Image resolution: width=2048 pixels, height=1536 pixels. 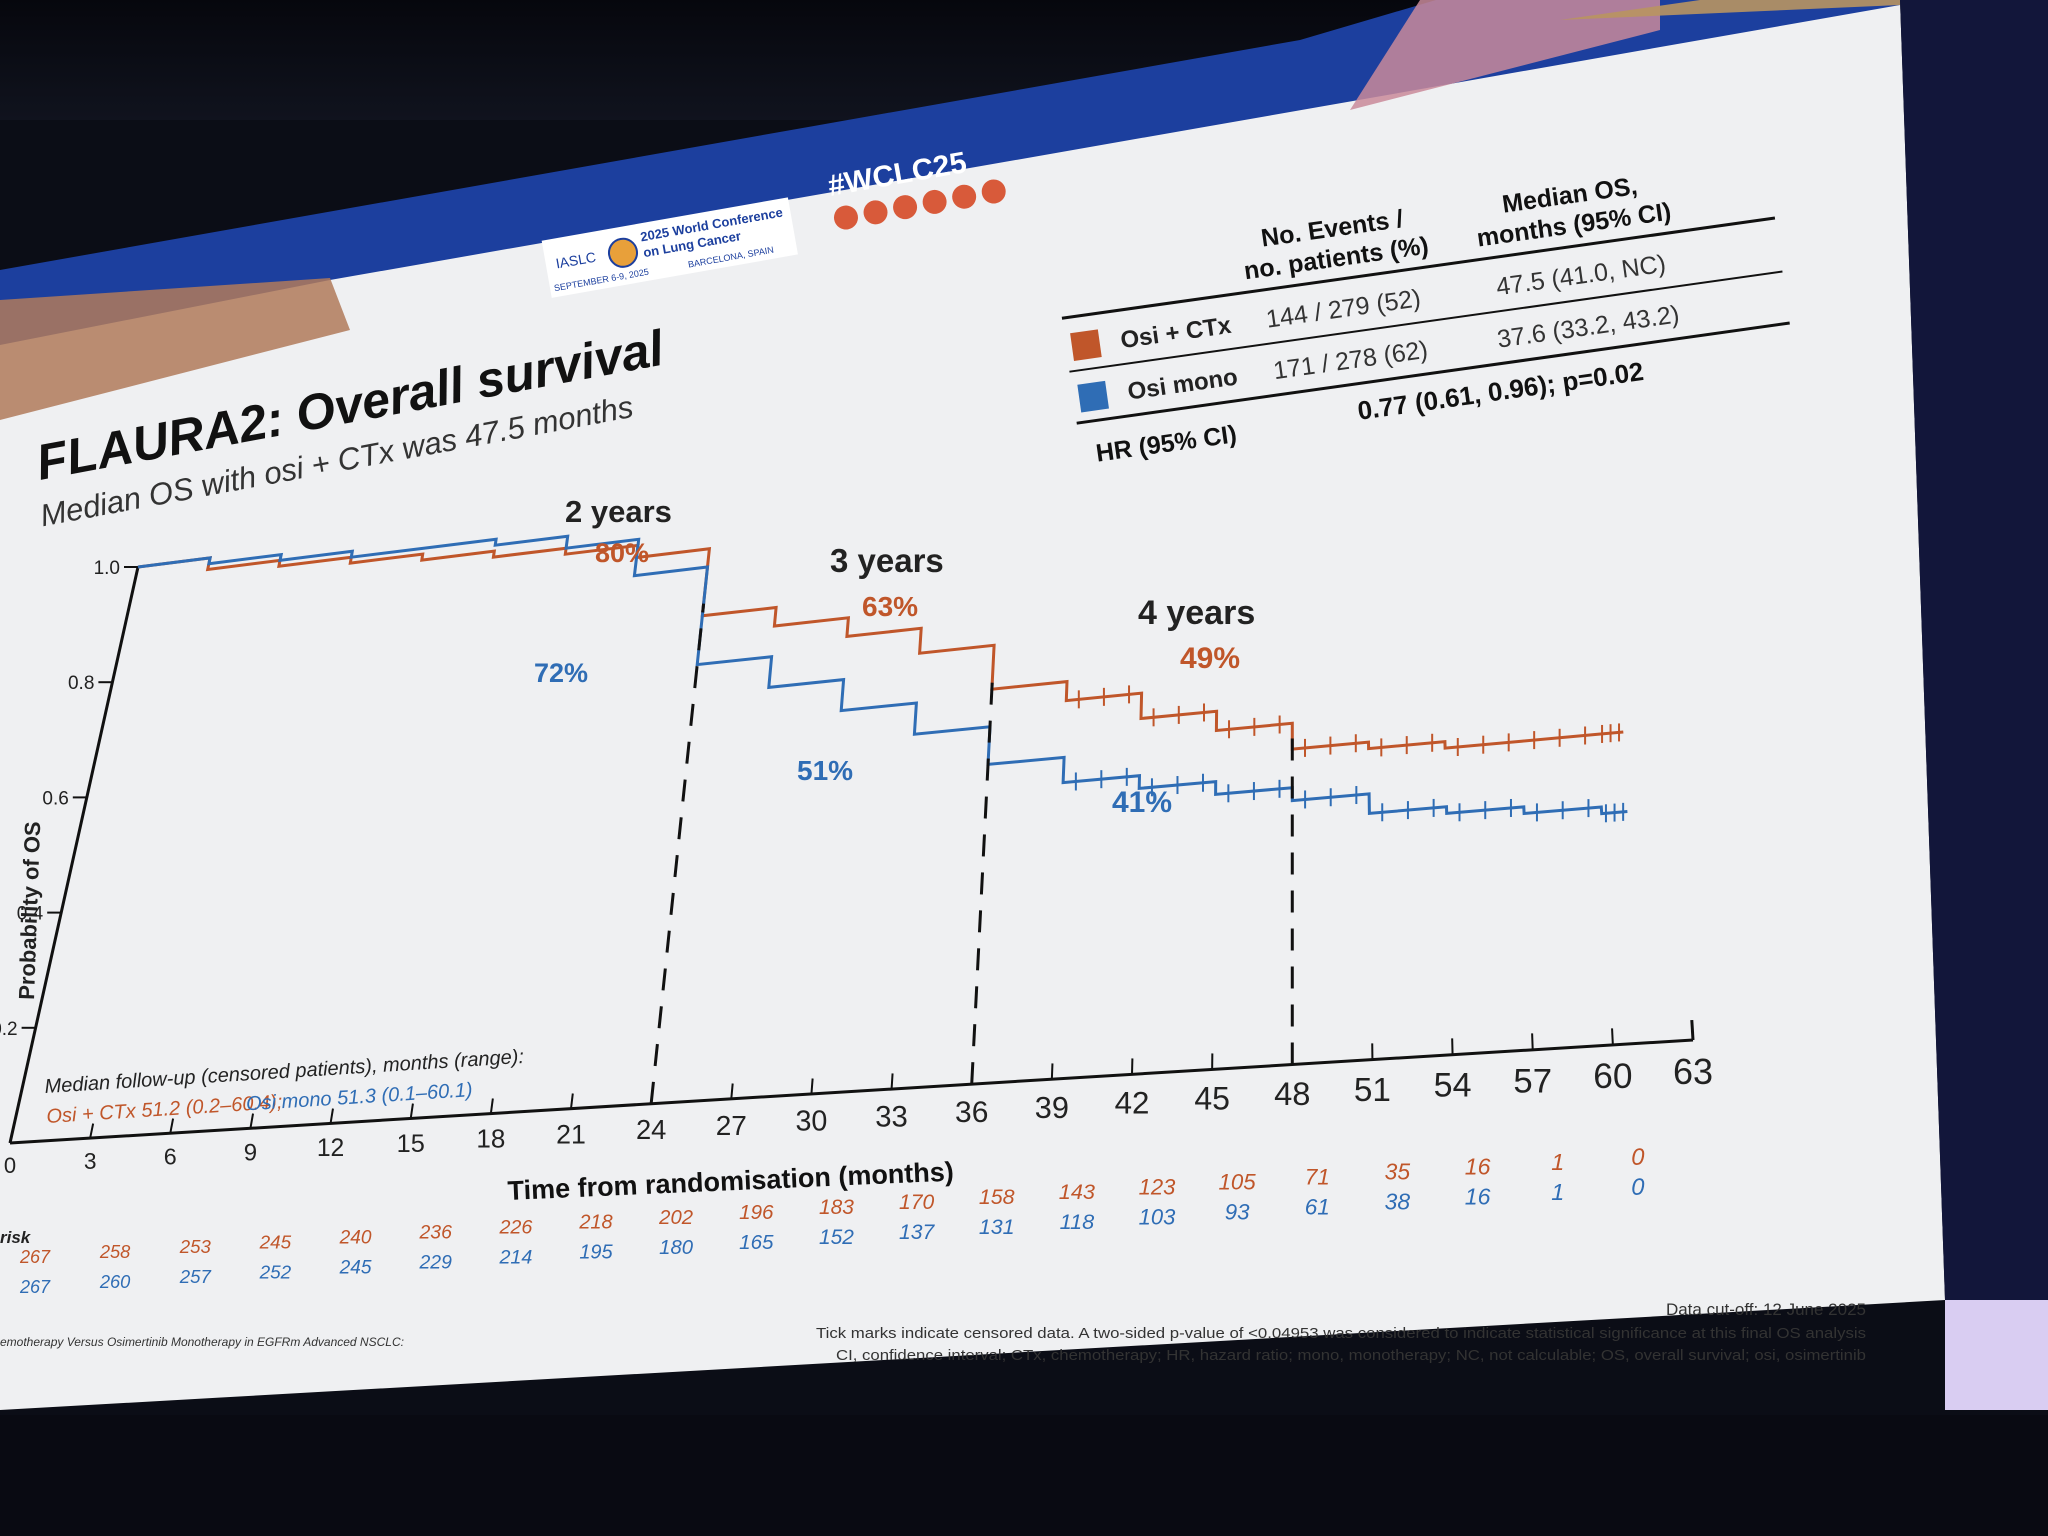 What do you see at coordinates (971, 1112) in the screenshot?
I see `x-tick-label: 36` at bounding box center [971, 1112].